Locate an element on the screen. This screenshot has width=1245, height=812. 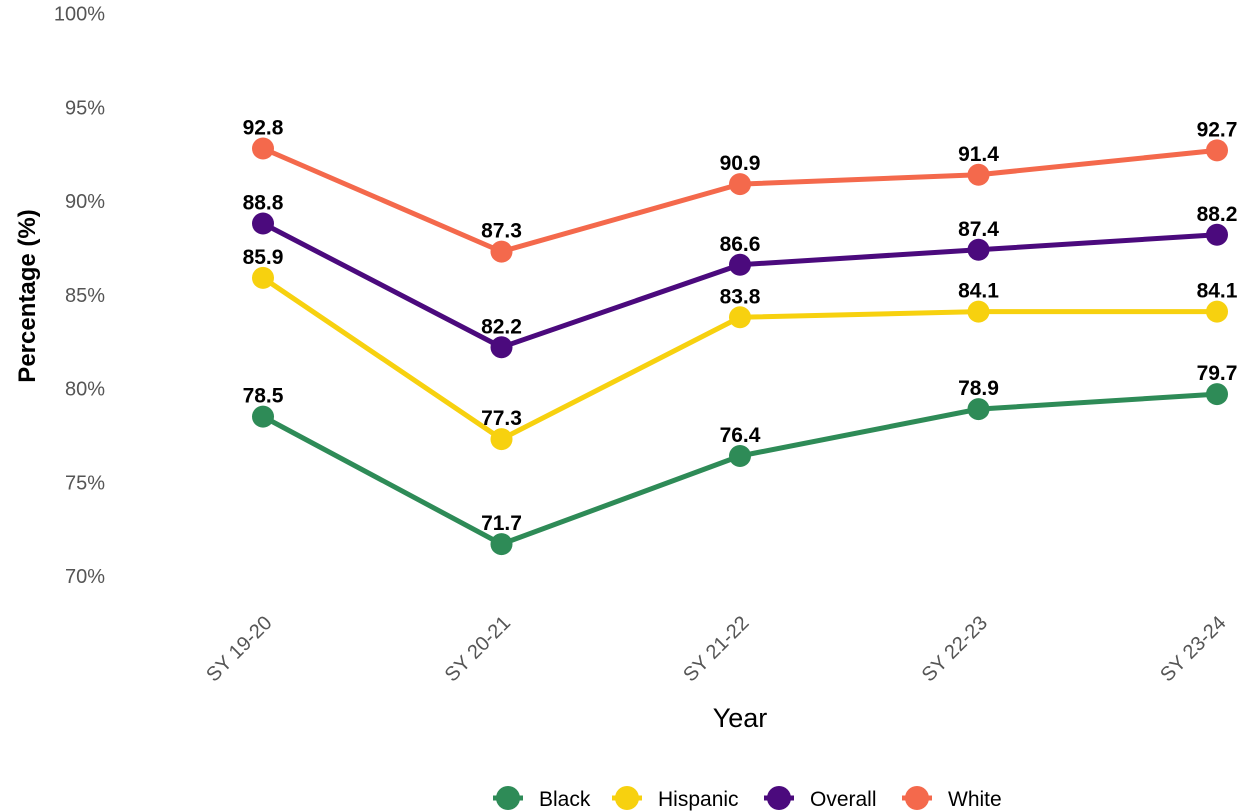
y-axis-label: Percentage (%) is located at coordinates (27, 295).